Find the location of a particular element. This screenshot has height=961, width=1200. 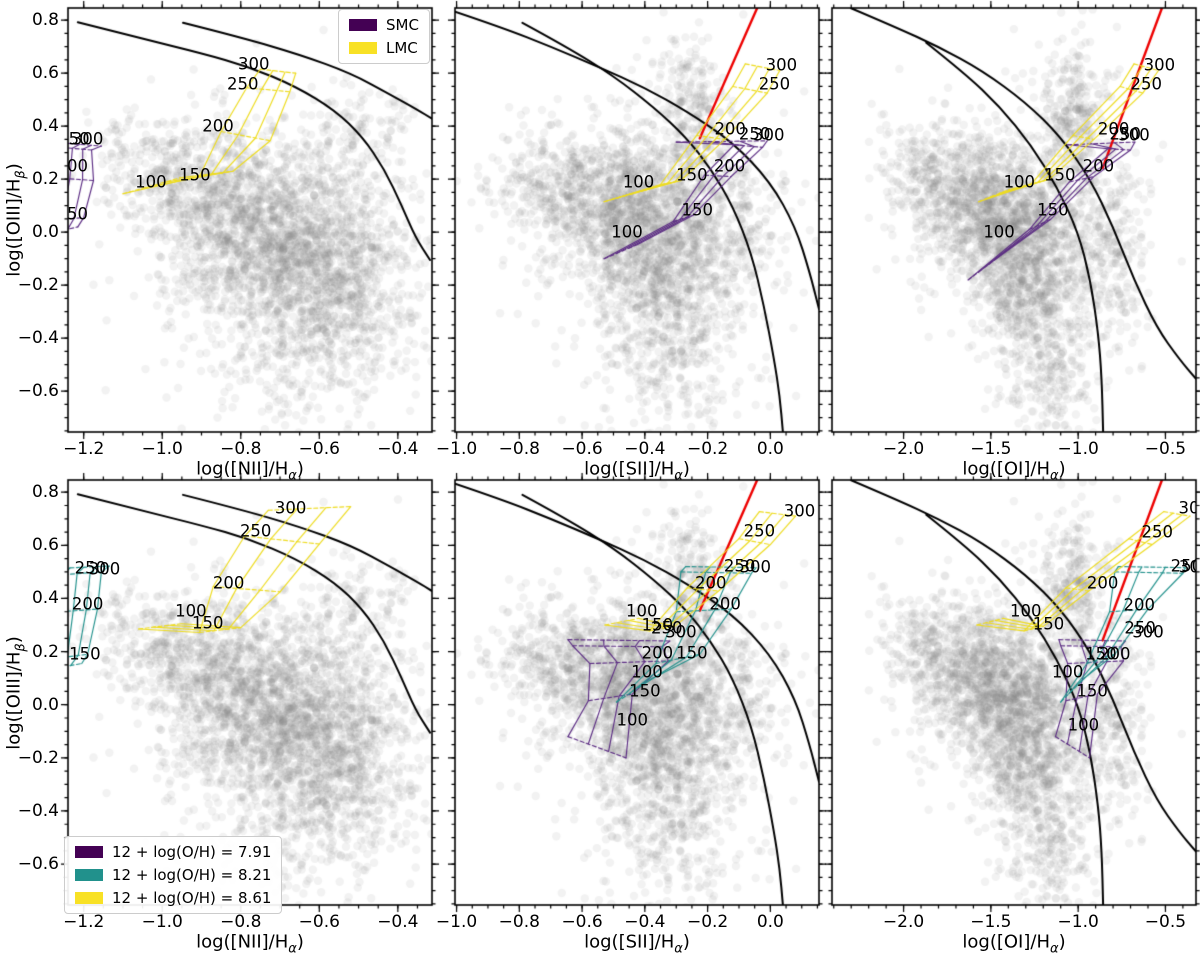

legend-label-oh-791: 12 + log(O/H) = 7.91 is located at coordinates (192, 852).